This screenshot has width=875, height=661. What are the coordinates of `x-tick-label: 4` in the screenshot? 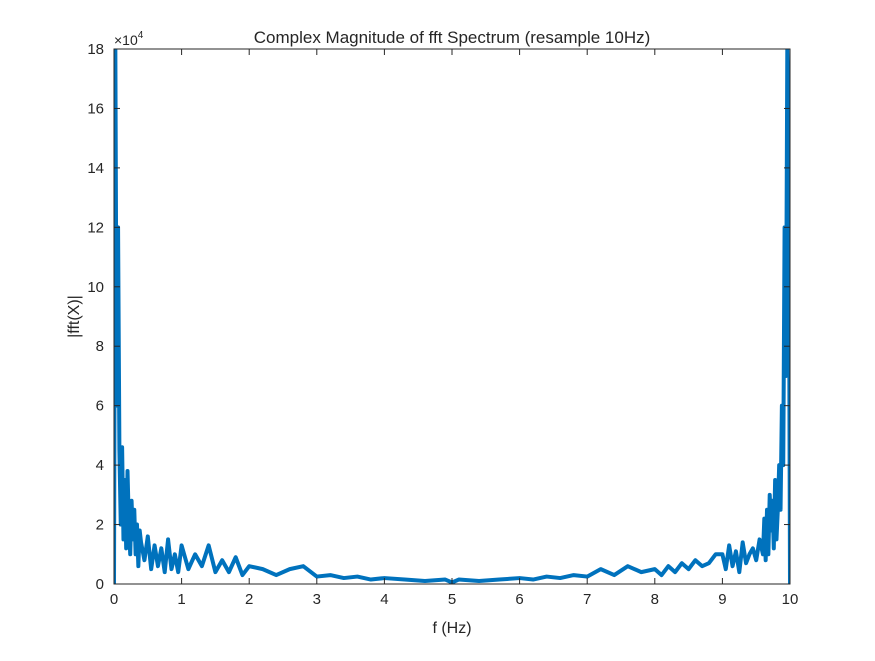 It's located at (384, 599).